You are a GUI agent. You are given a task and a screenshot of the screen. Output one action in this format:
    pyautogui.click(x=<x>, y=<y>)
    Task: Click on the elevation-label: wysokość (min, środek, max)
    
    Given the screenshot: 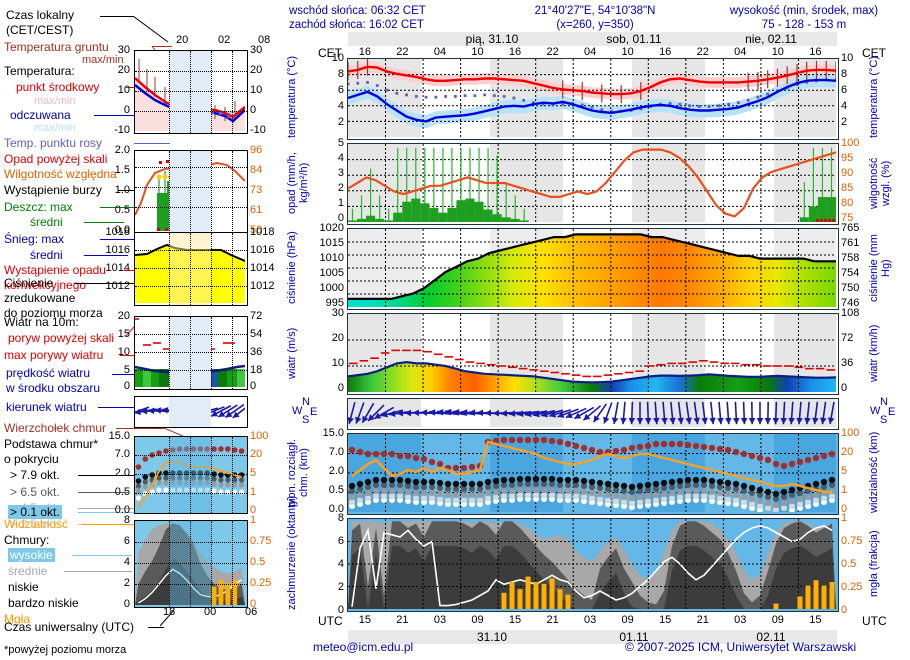 What is the action you would take?
    pyautogui.click(x=804, y=11)
    